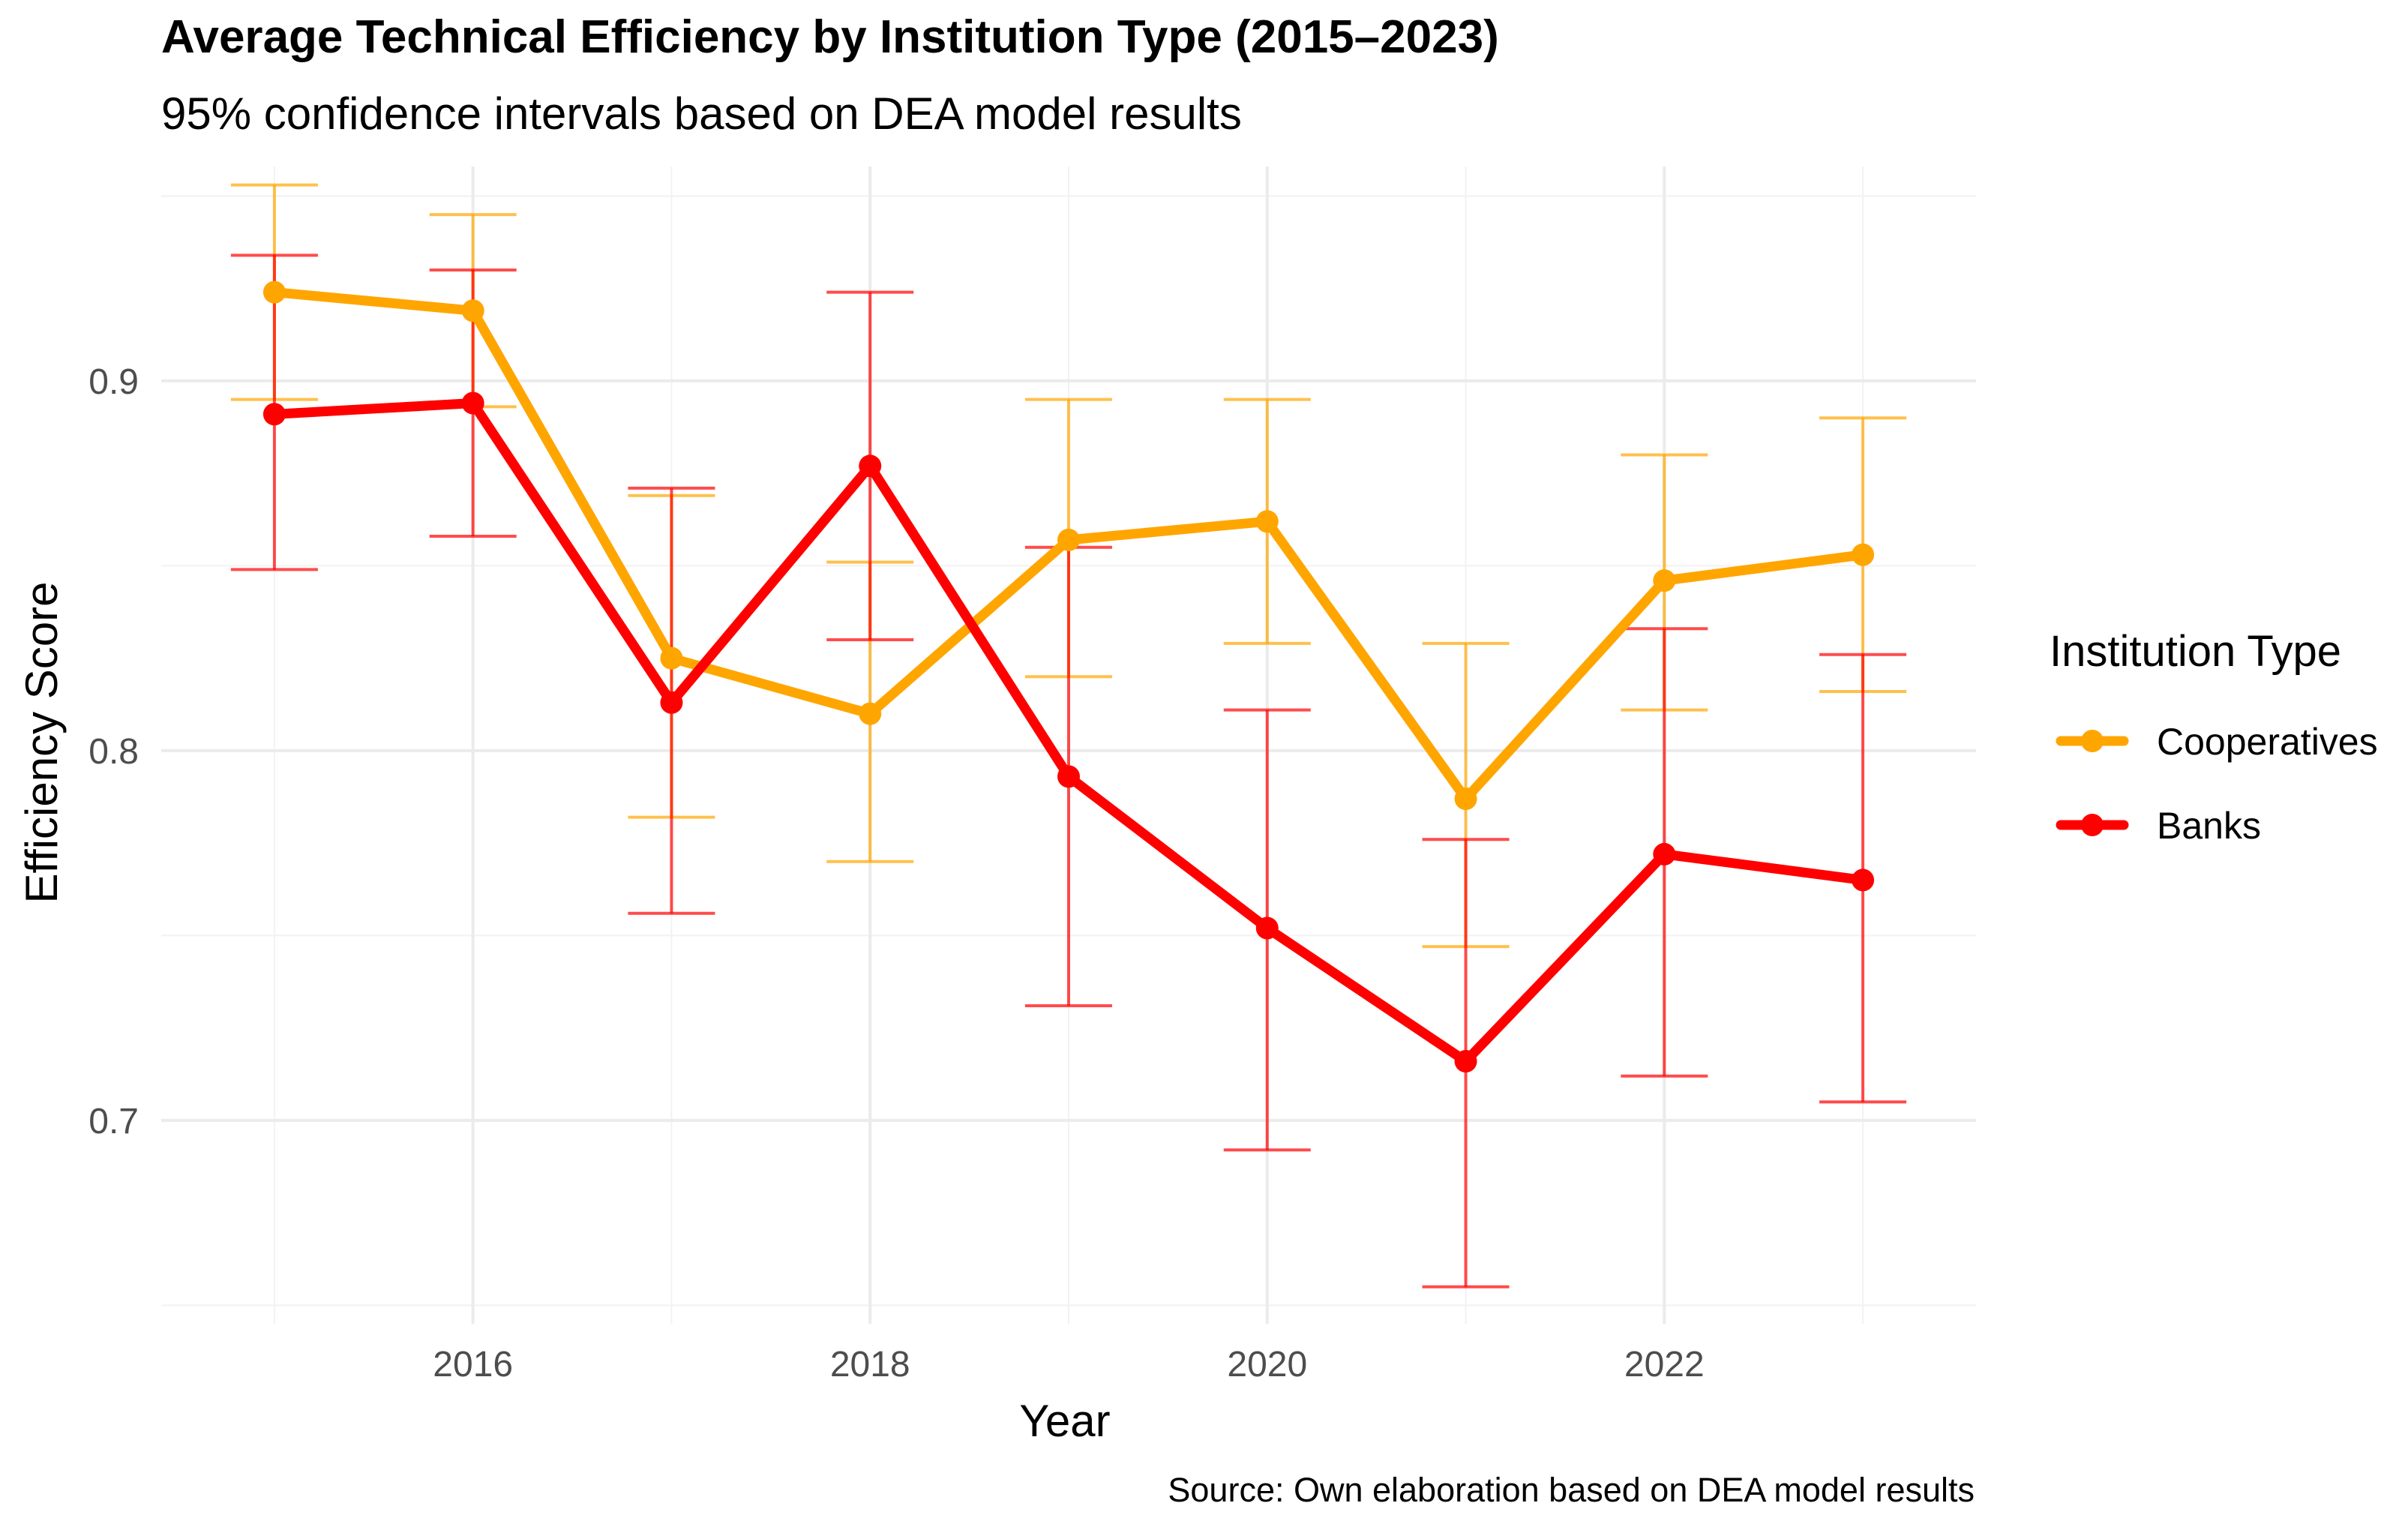 The height and width of the screenshot is (1521, 2408). Describe the element at coordinates (1064, 1421) in the screenshot. I see `x-axis-title: Year` at that location.